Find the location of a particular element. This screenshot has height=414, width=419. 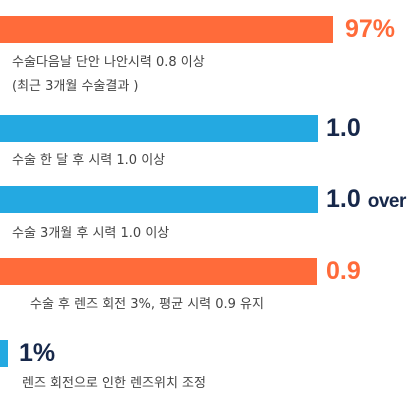

value: 1% is located at coordinates (37, 353).